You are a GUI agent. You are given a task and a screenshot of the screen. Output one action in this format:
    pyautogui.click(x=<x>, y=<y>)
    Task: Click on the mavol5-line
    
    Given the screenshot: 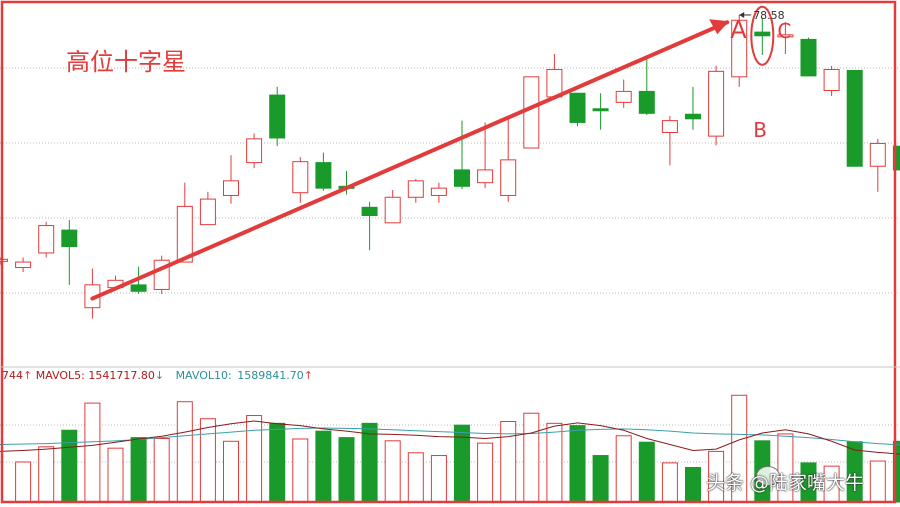 What is the action you would take?
    pyautogui.click(x=450, y=437)
    